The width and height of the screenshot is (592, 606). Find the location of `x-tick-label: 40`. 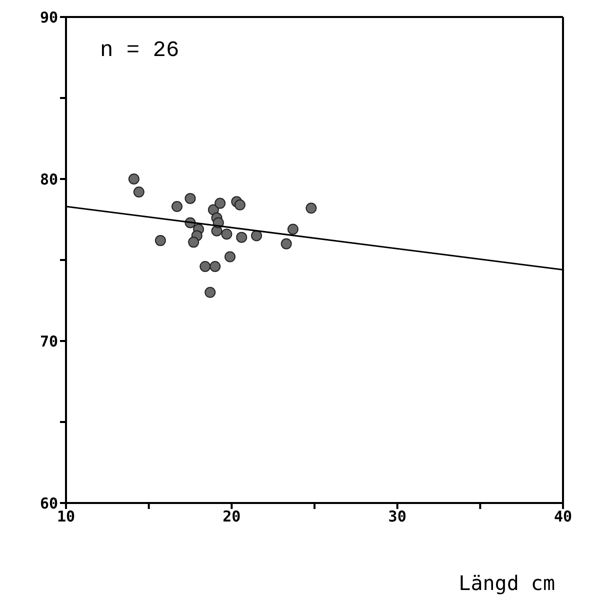

x-tick-label: 40 is located at coordinates (563, 517).